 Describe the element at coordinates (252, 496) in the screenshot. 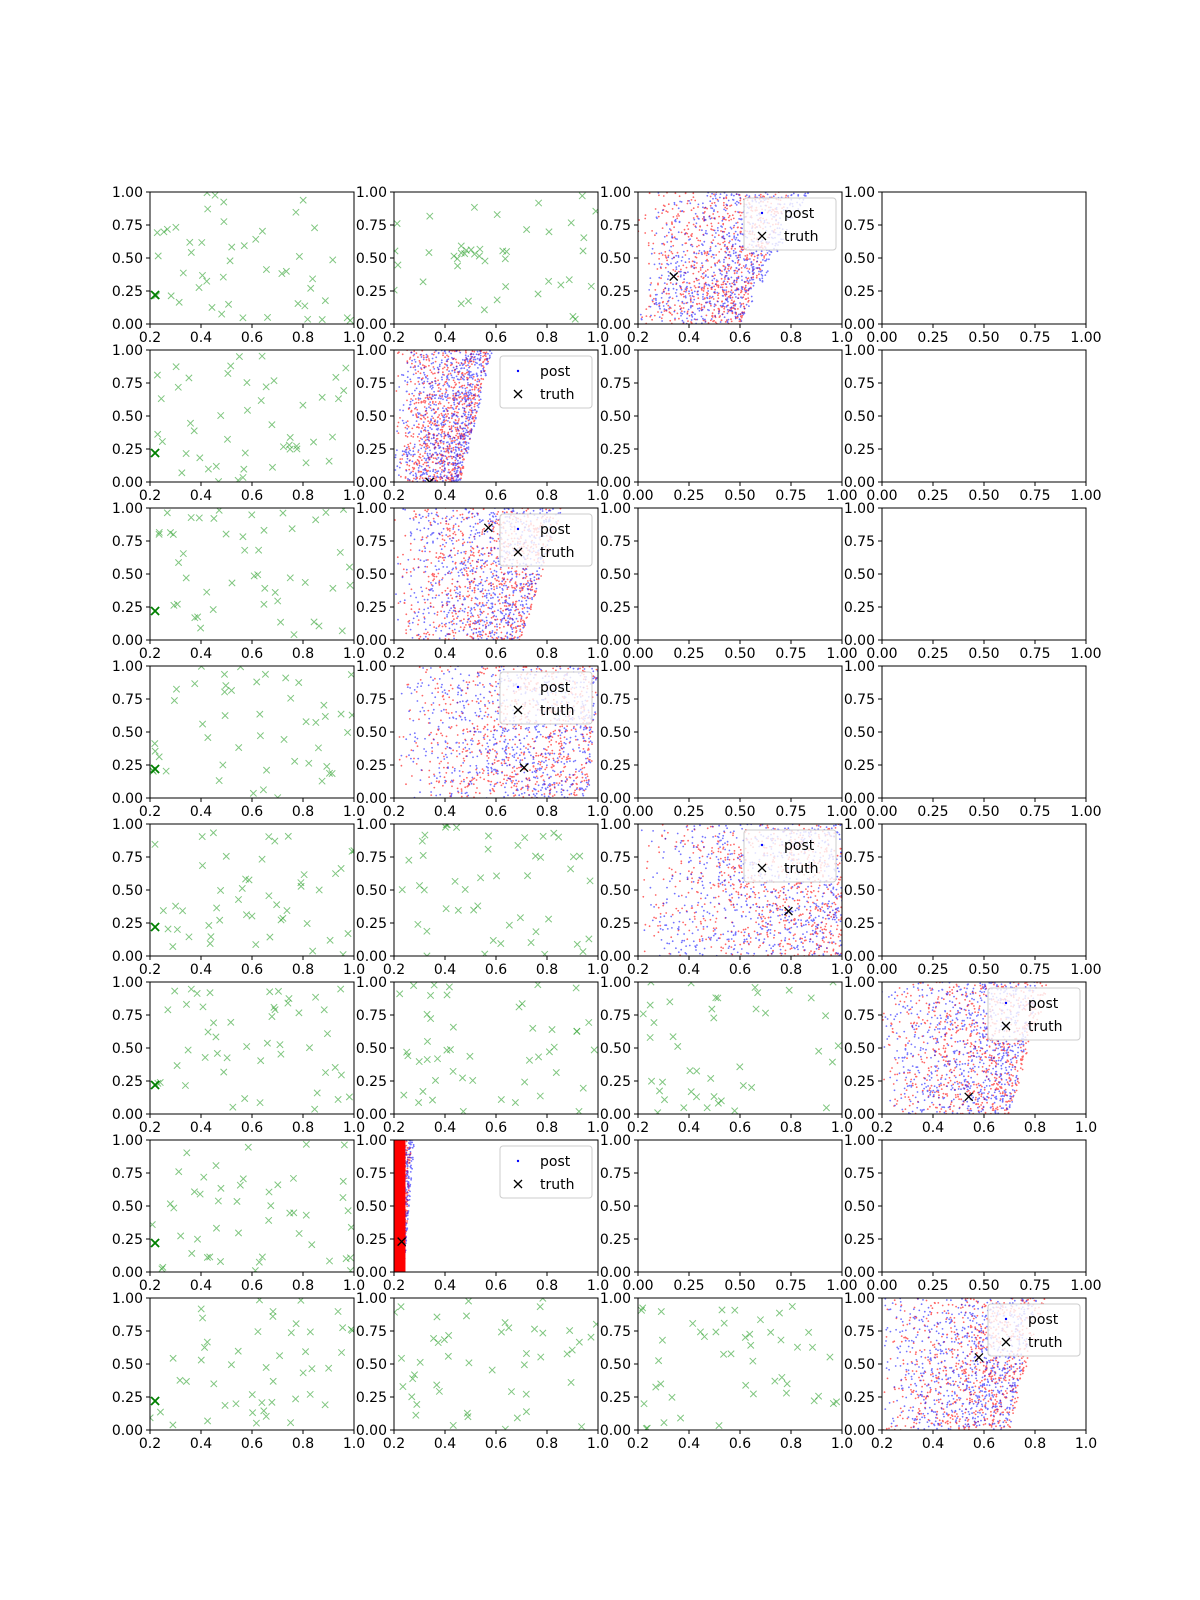

I see `x-tick-label: 0.6` at that location.